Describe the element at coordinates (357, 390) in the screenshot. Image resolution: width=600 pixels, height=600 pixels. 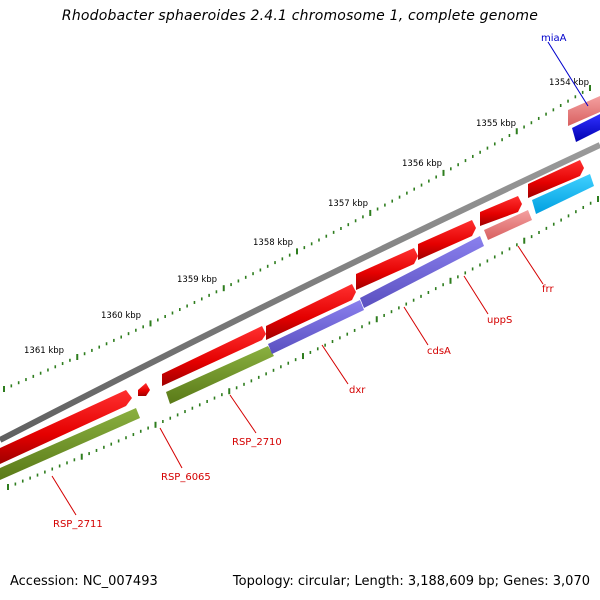
I see `gene-label-dxr: dxr` at that location.